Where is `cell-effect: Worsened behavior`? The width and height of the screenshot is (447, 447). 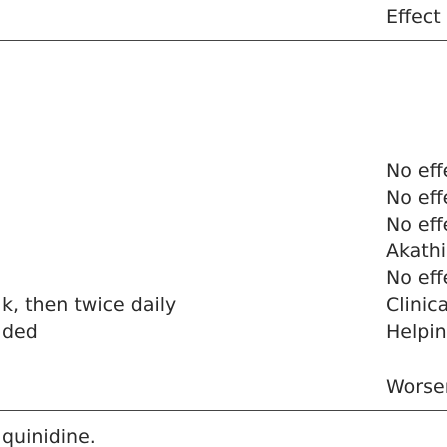 cell-effect: Worsened behavior is located at coordinates (416, 387).